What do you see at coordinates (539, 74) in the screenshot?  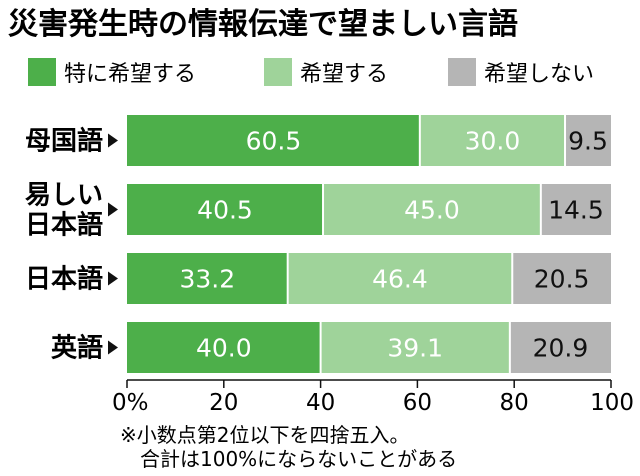 I see `legend-label-3: 希望しない` at bounding box center [539, 74].